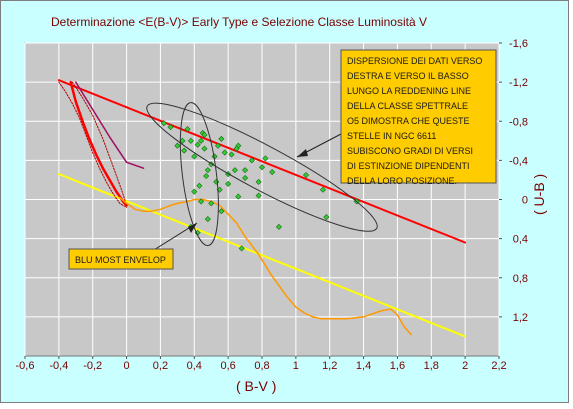  Describe the element at coordinates (127, 366) in the screenshot. I see `x-tick-label: 0` at that location.